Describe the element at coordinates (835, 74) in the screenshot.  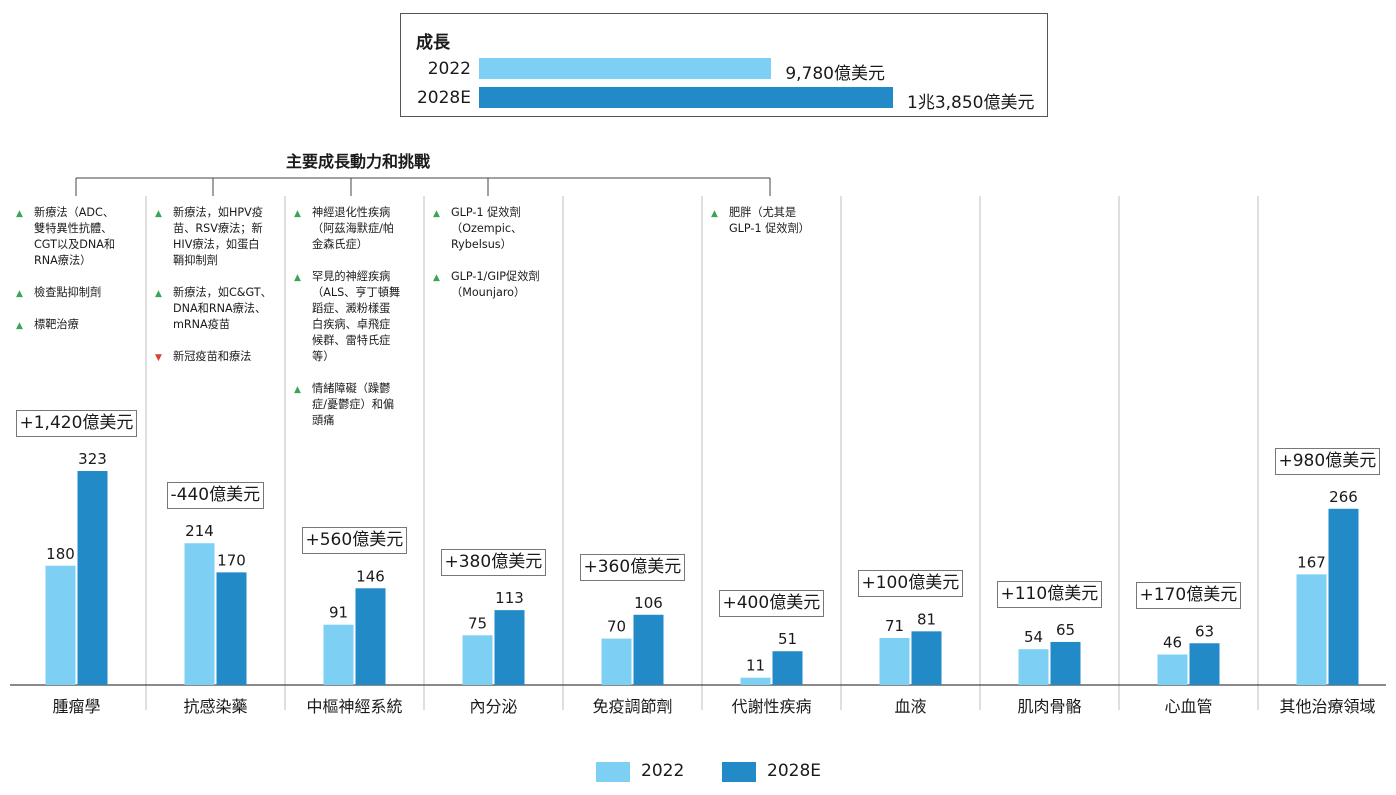
I see `growth-value-2022: 9,780億美元` at that location.